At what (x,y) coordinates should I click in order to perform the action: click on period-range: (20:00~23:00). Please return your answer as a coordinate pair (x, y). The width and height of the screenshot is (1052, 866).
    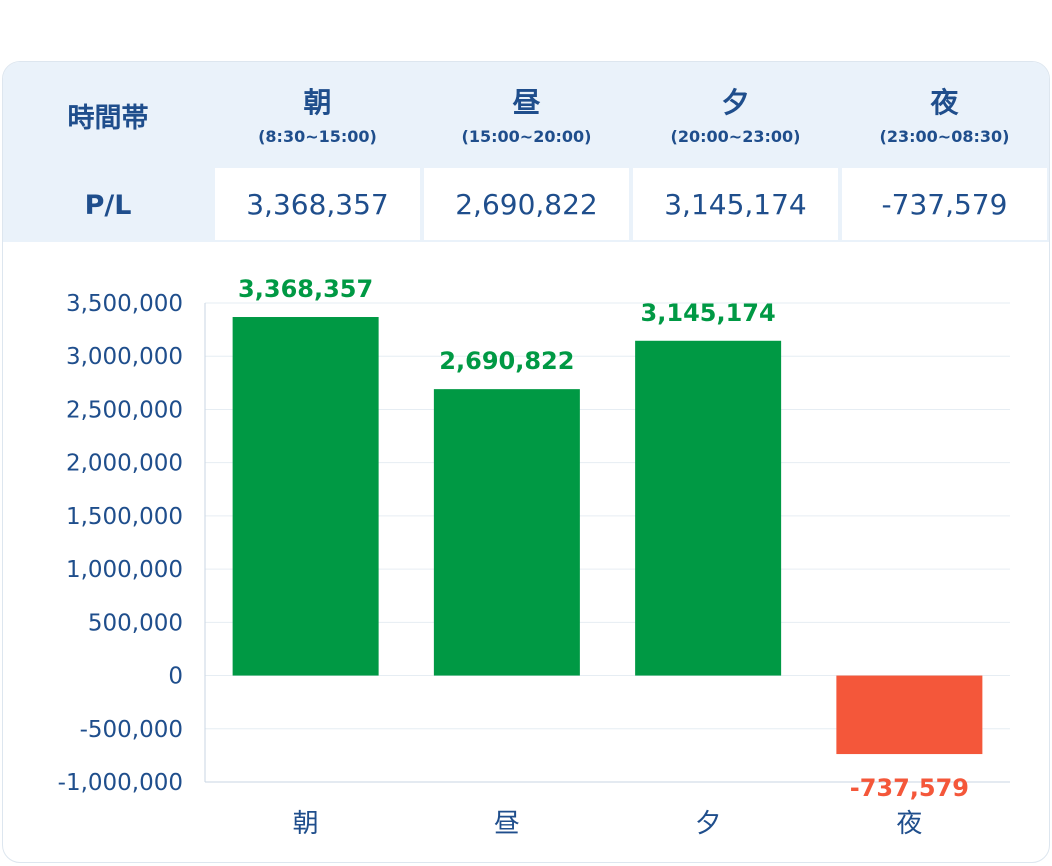
    Looking at the image, I should click on (735, 136).